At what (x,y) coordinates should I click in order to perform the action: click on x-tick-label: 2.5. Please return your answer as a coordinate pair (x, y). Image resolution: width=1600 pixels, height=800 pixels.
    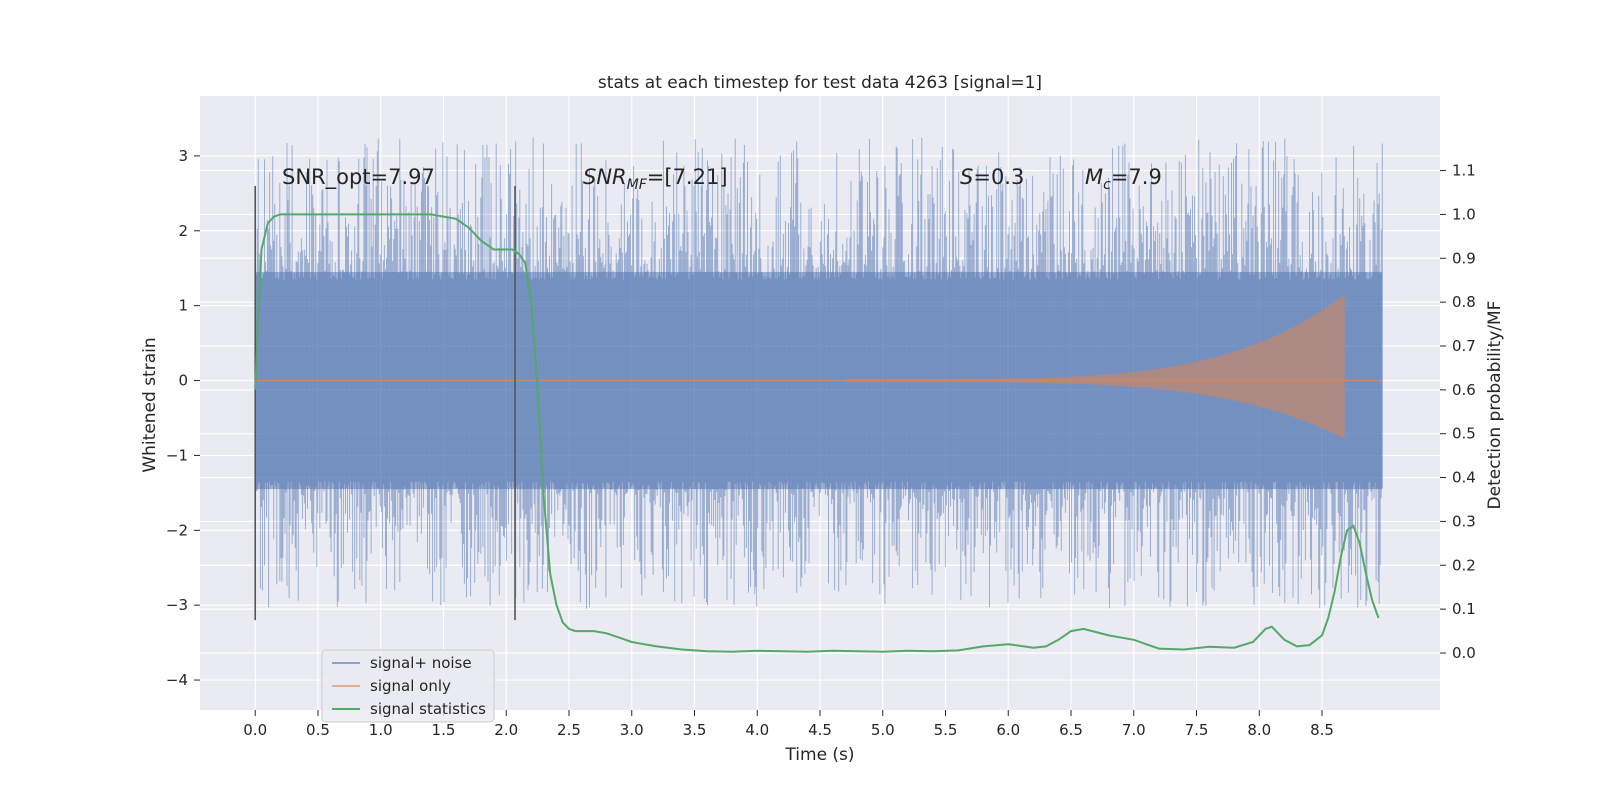
    Looking at the image, I should click on (569, 730).